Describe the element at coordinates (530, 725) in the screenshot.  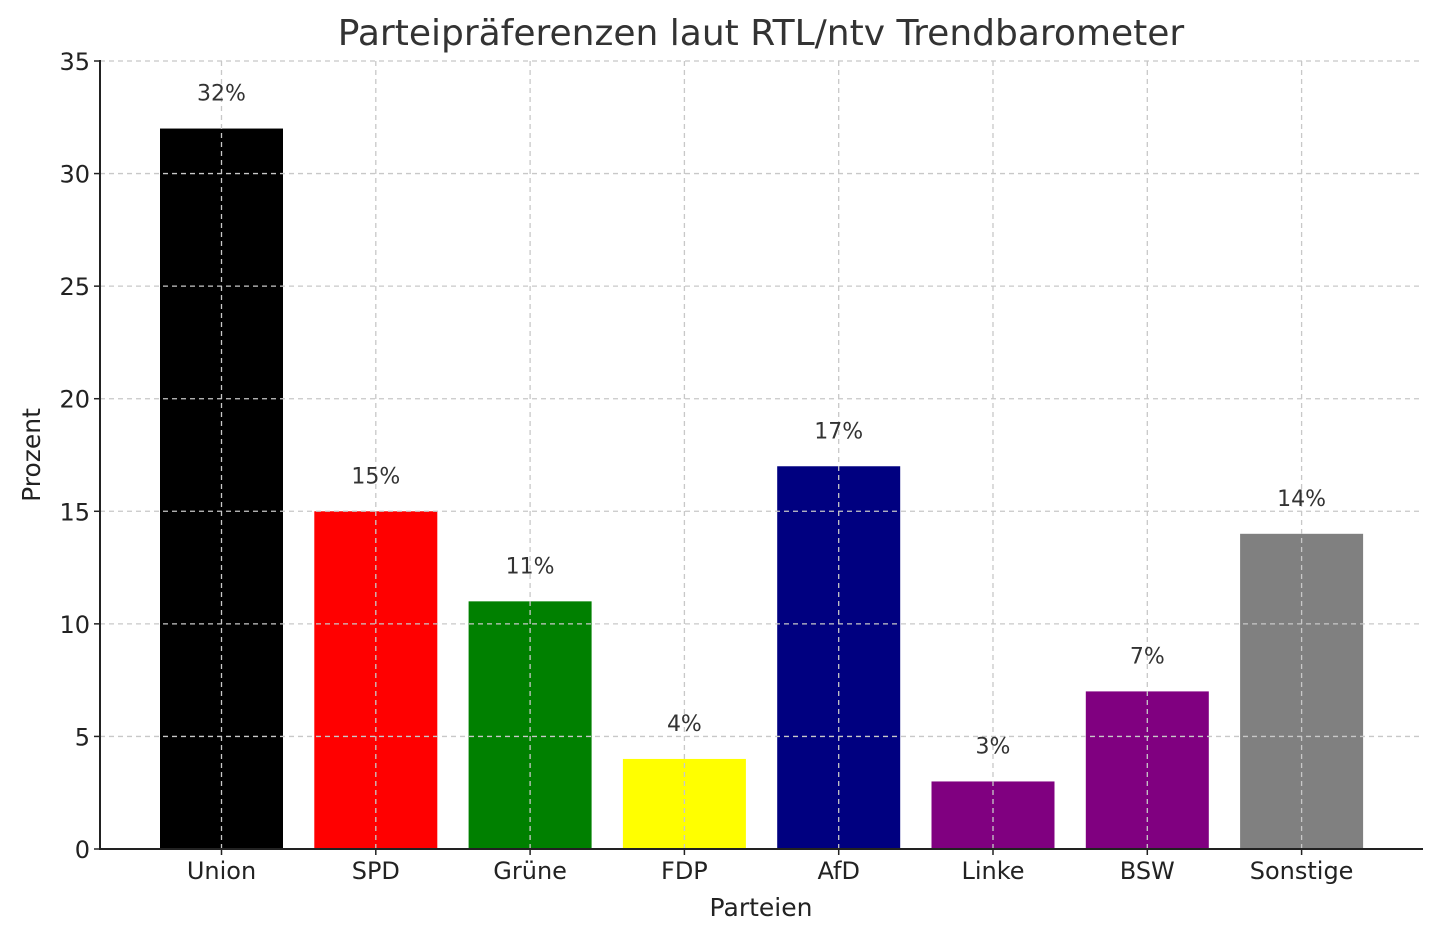
I see `bar-grüne` at that location.